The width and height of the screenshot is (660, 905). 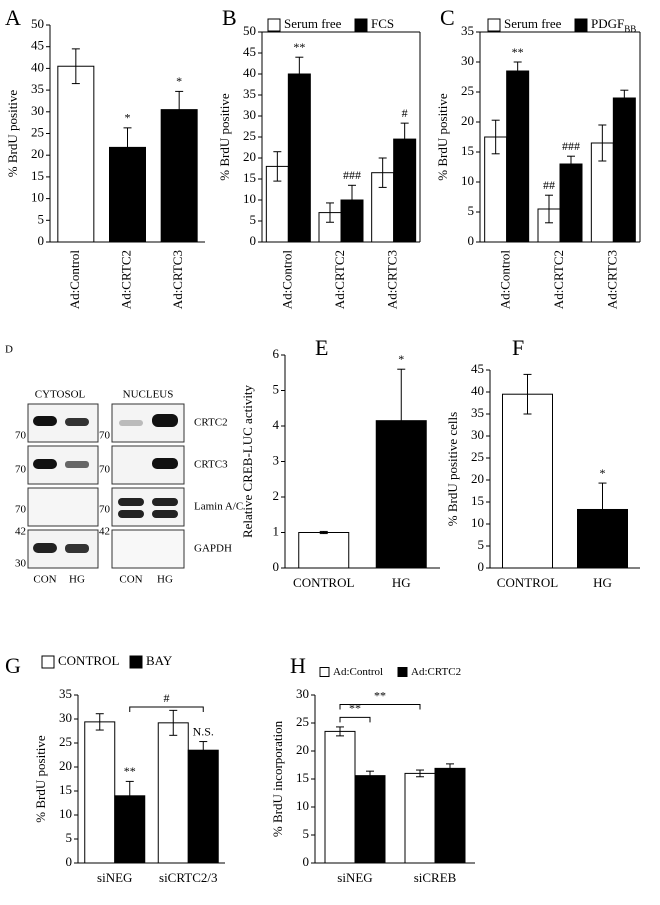 What do you see at coordinates (352, 175) in the screenshot?
I see `significance-mark: ###` at bounding box center [352, 175].